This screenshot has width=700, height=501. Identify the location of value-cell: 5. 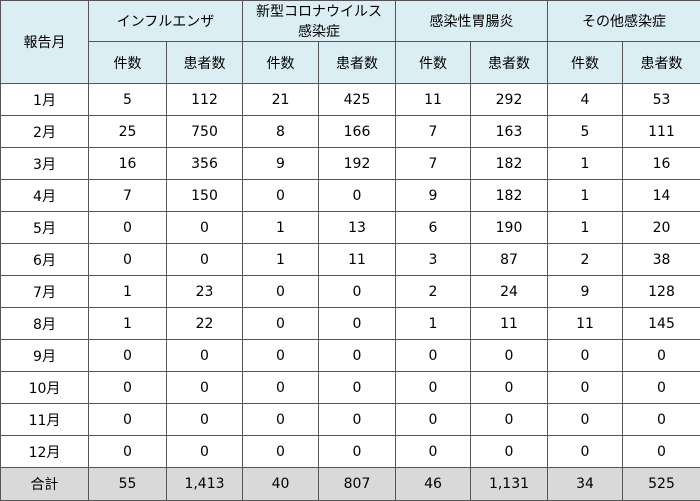
(128, 100).